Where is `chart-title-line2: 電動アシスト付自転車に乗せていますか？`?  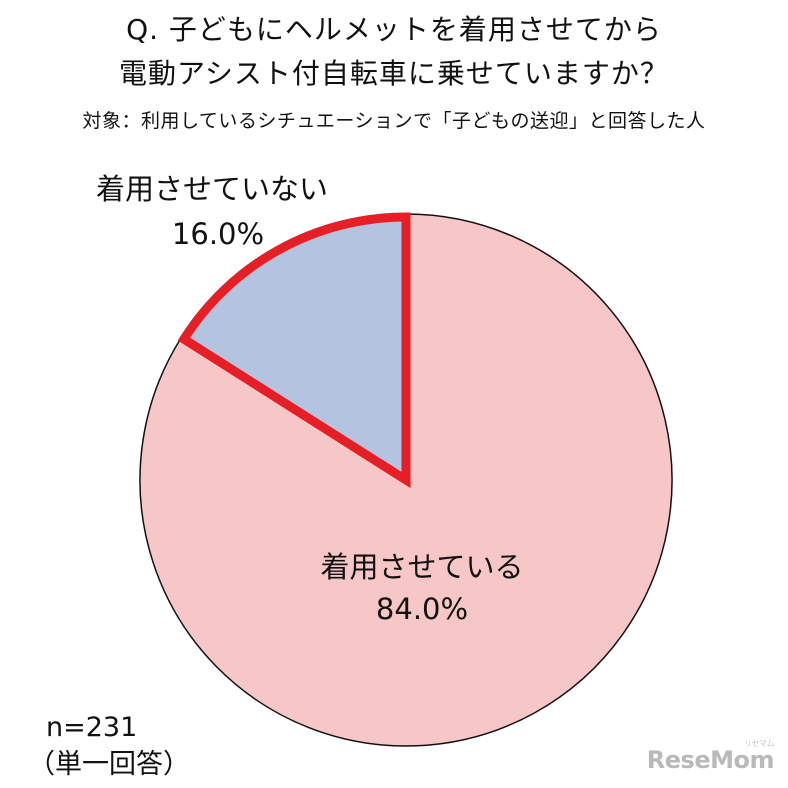 chart-title-line2: 電動アシスト付自転車に乗せていますか？ is located at coordinates (394, 73).